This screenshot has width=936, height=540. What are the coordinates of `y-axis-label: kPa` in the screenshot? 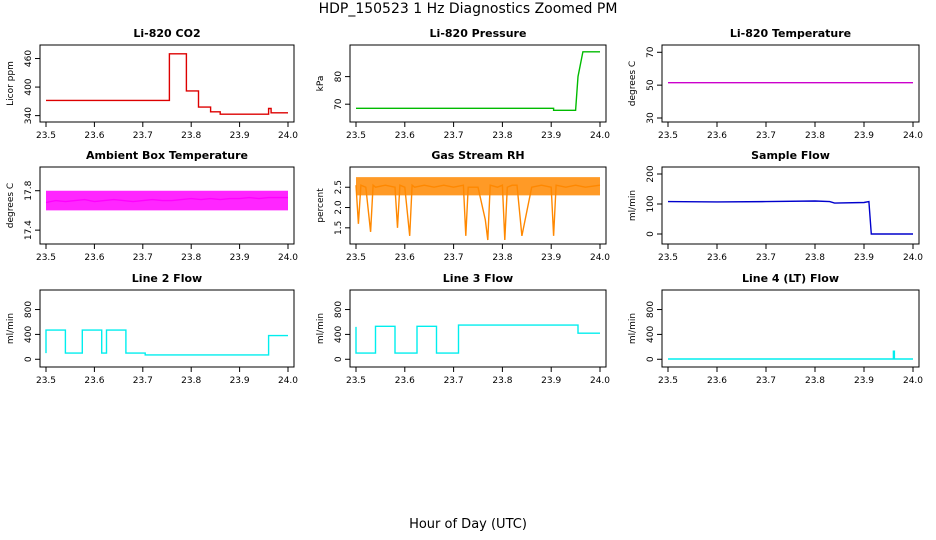 It's located at (321, 84).